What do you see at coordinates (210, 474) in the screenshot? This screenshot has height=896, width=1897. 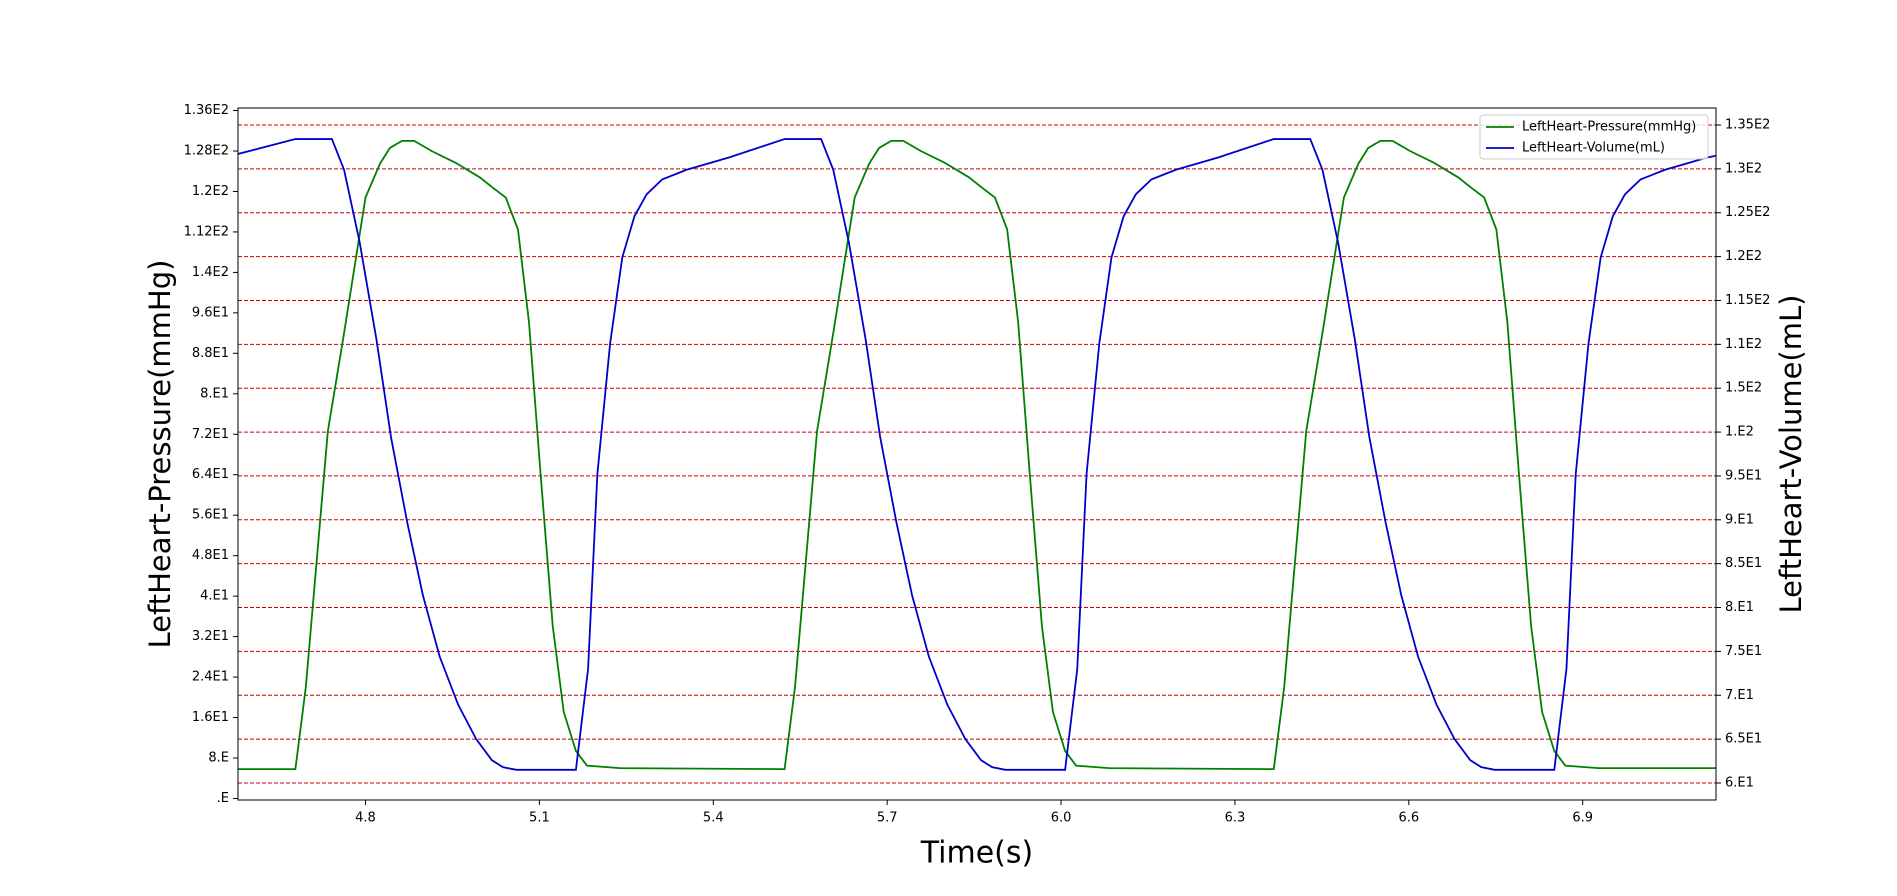 I see `y-tick-label: 6.4E1` at bounding box center [210, 474].